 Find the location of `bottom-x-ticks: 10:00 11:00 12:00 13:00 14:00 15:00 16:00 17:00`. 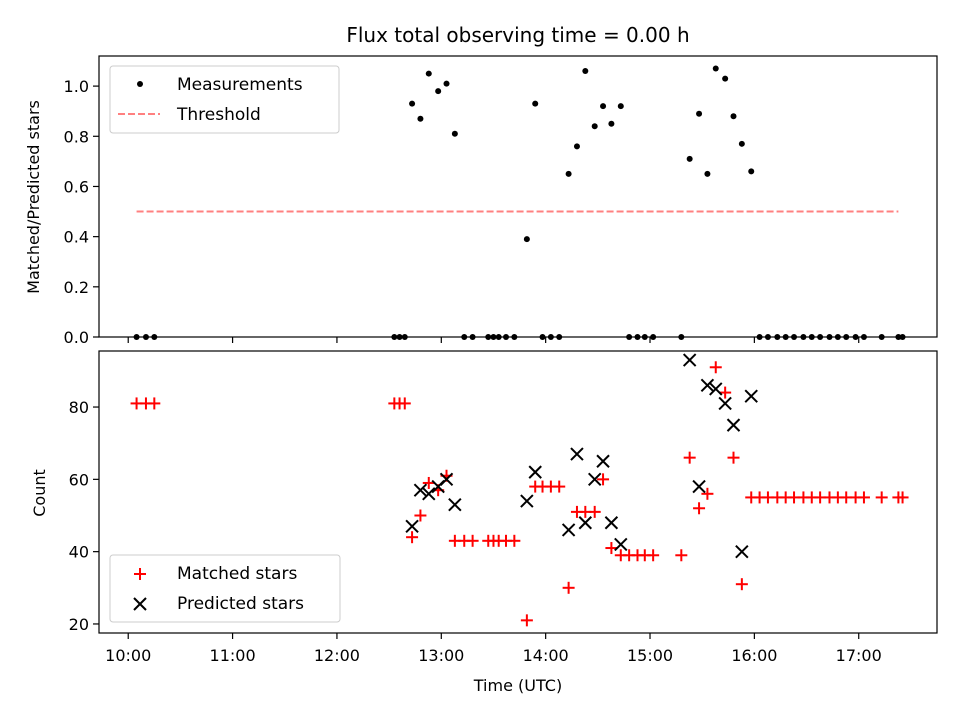

bottom-x-ticks: 10:00 11:00 12:00 13:00 14:00 15:00 16:00 17:00 is located at coordinates (493, 649).